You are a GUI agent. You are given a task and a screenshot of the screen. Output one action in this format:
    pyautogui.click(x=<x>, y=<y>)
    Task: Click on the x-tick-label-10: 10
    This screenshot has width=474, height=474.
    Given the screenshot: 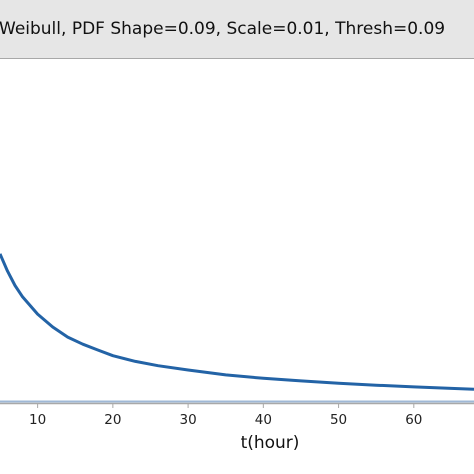 What is the action you would take?
    pyautogui.click(x=37, y=420)
    